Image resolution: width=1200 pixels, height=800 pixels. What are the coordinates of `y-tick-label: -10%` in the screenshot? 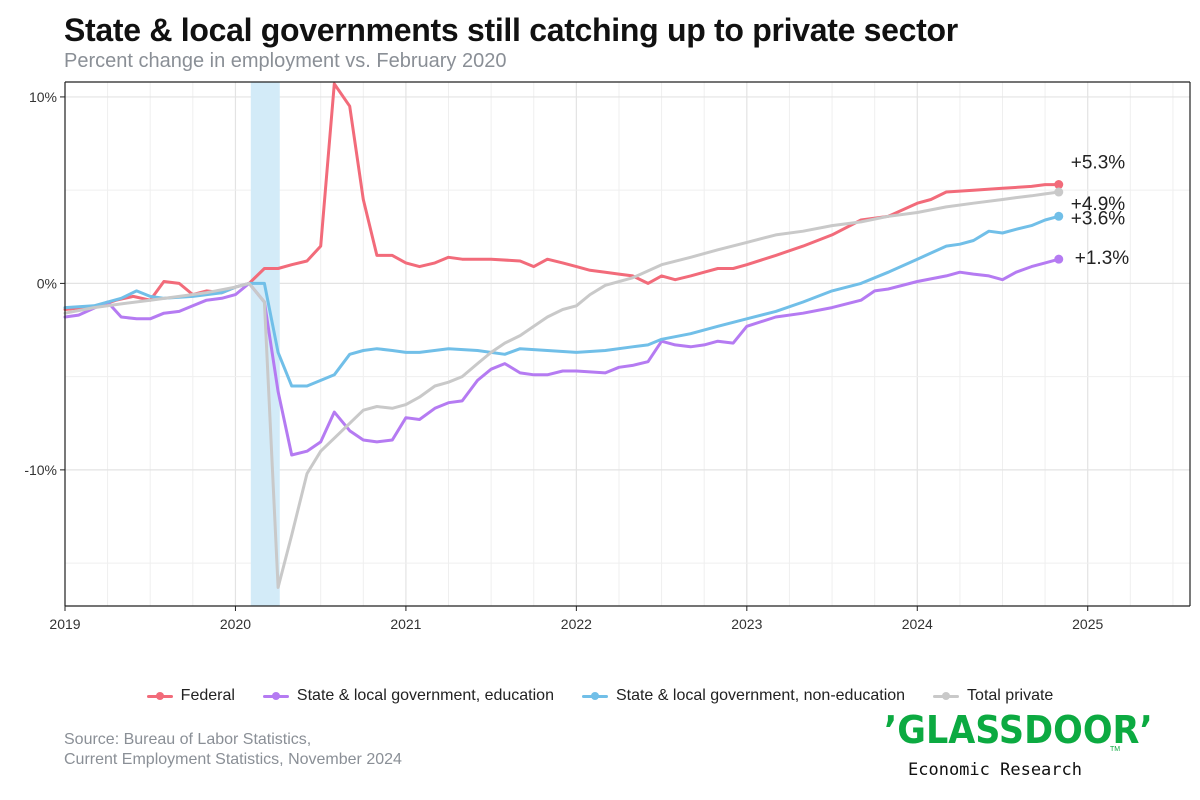 It's located at (40, 470).